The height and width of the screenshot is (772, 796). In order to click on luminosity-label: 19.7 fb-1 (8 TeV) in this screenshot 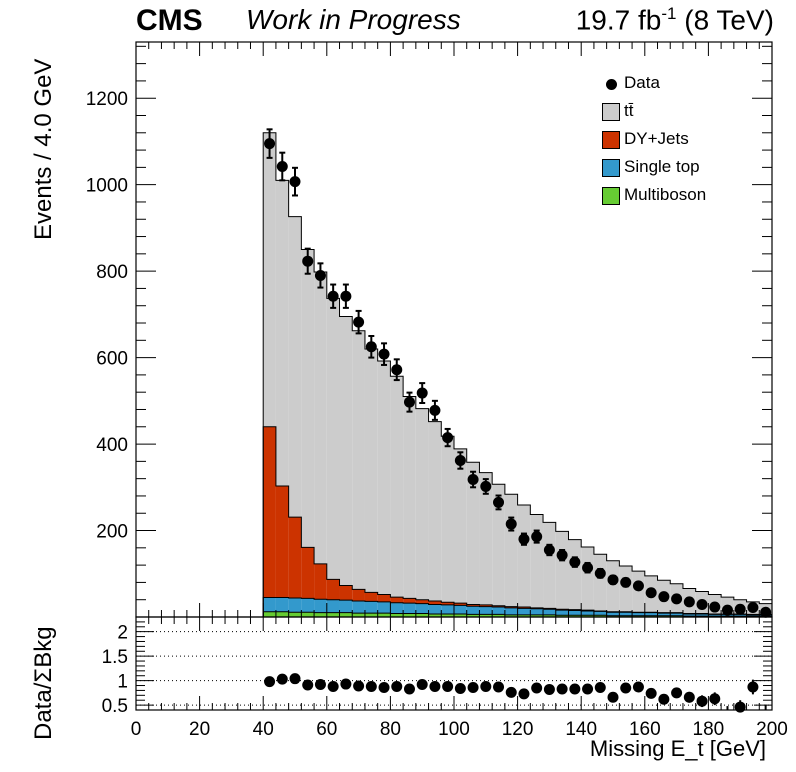, I will do `click(675, 20)`.